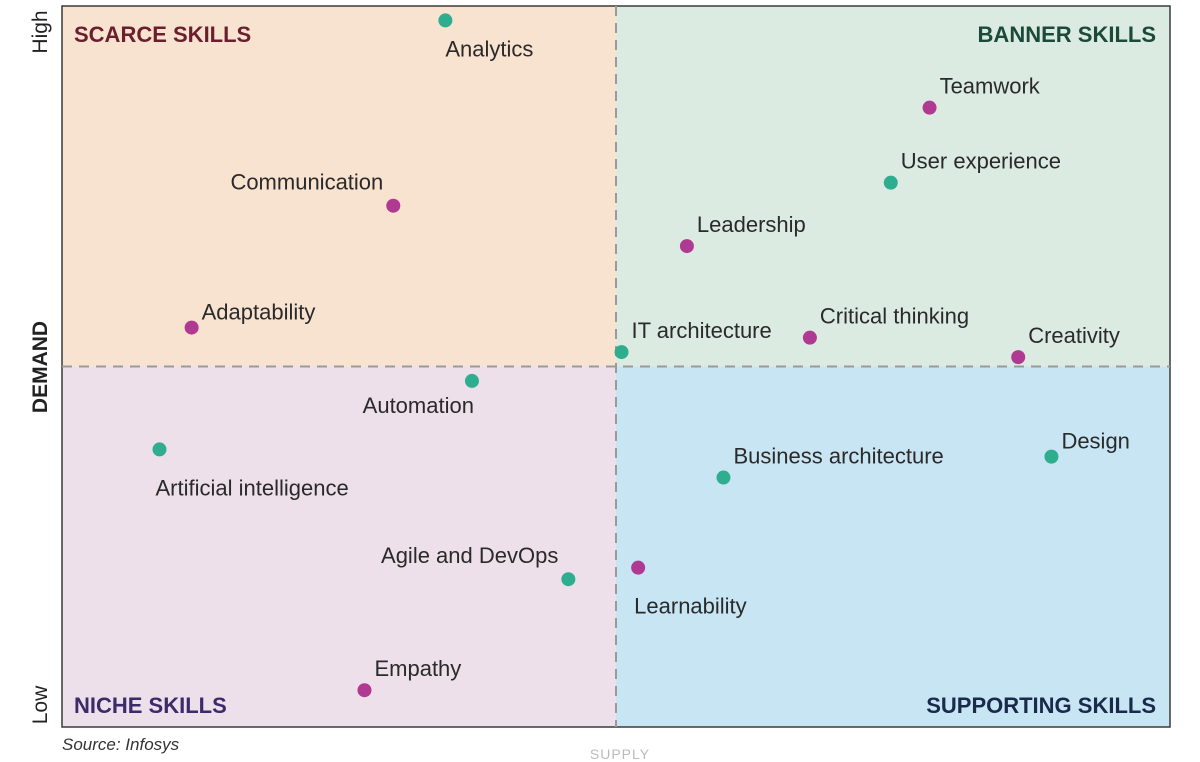 The width and height of the screenshot is (1200, 762). What do you see at coordinates (471, 380) in the screenshot?
I see `point-automation` at bounding box center [471, 380].